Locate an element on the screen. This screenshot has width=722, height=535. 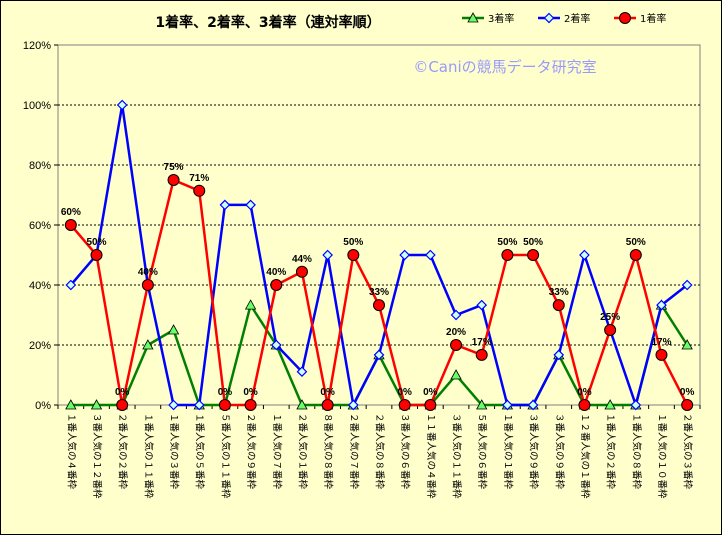
x-tick-label: ２番人気の７番枠 is located at coordinates (354, 451).